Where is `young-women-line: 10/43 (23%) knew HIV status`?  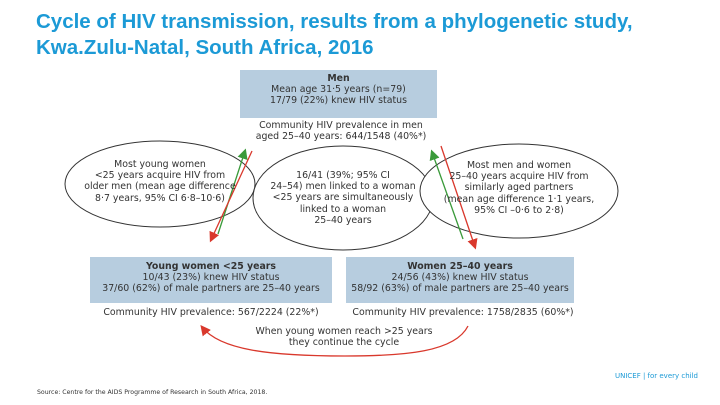 young-women-line: 10/43 (23%) knew HIV status is located at coordinates (211, 278).